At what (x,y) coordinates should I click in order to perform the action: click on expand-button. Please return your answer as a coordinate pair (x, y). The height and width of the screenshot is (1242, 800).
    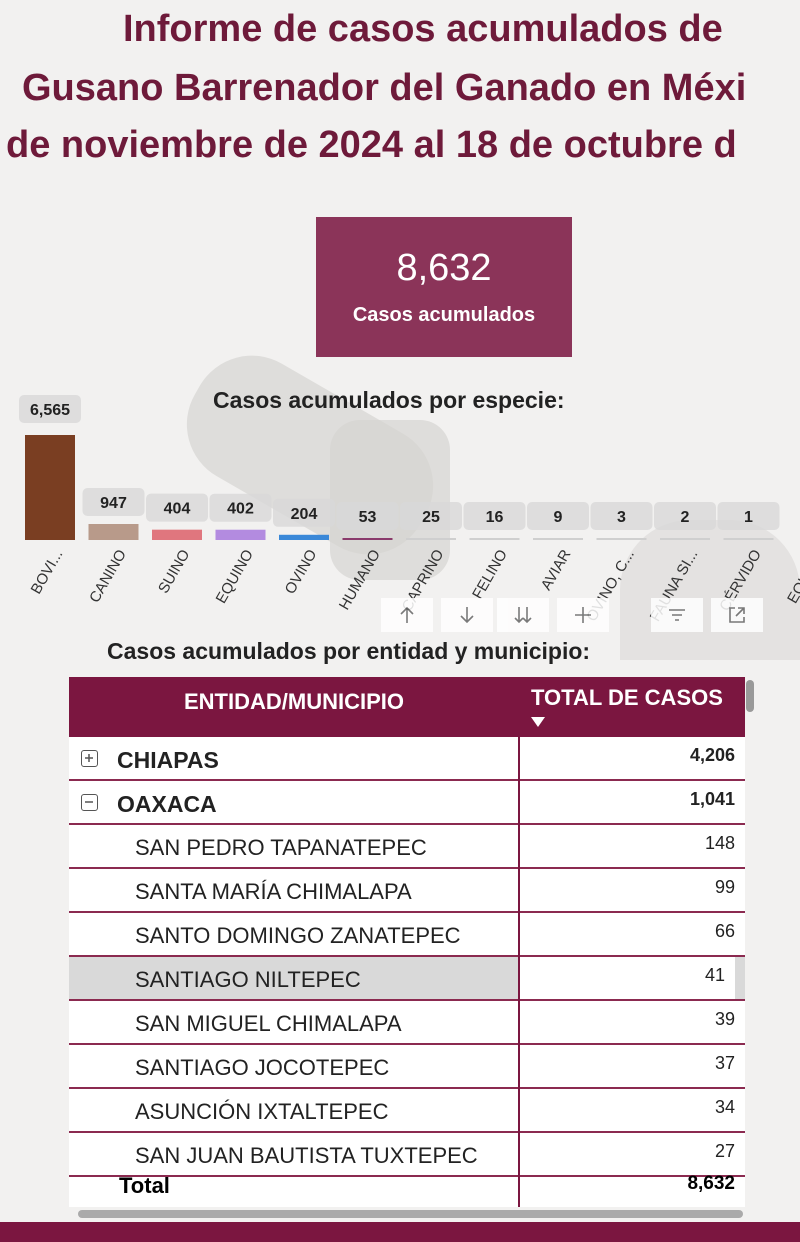
    Looking at the image, I should click on (583, 615).